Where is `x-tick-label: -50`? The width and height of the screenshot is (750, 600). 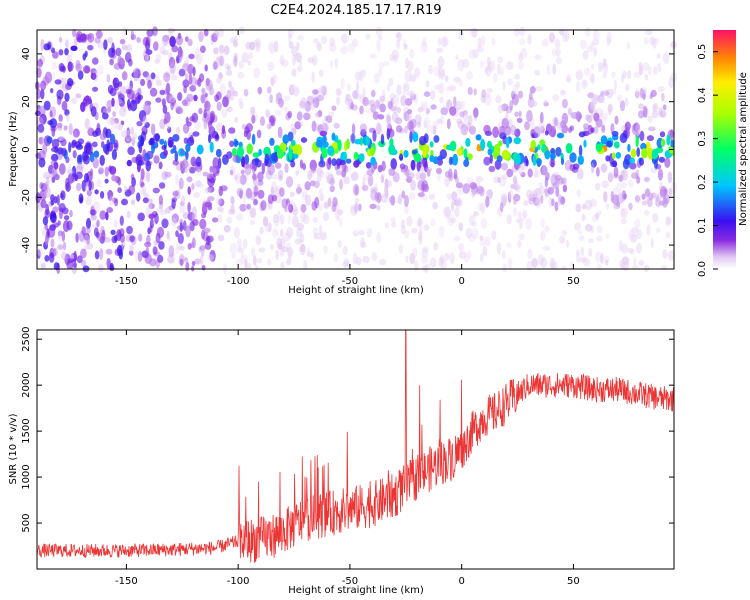
x-tick-label: -50 is located at coordinates (350, 281).